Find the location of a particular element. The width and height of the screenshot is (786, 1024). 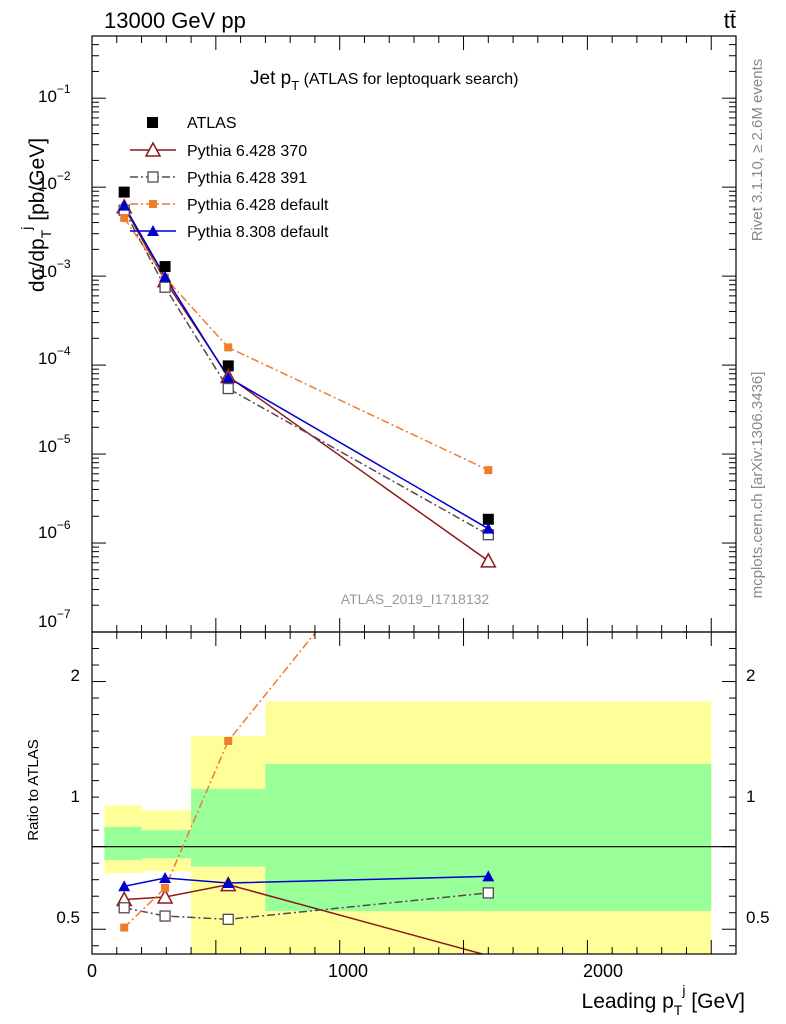

y-tick-label-1e-7: 10⁻⁷ is located at coordinates (54, 619).